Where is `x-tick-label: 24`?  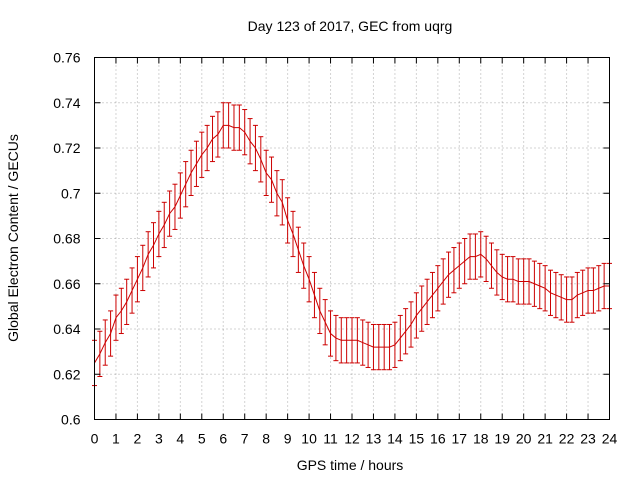
x-tick-label: 24 is located at coordinates (610, 439).